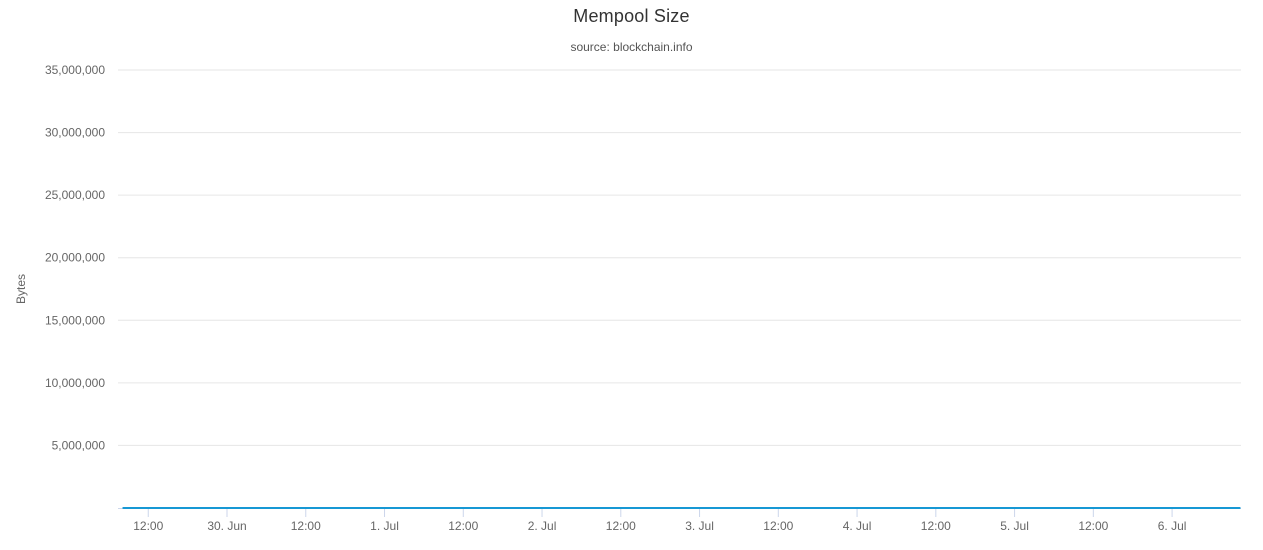  Describe the element at coordinates (384, 526) in the screenshot. I see `x-axis-tick-label: 1. Jul` at that location.